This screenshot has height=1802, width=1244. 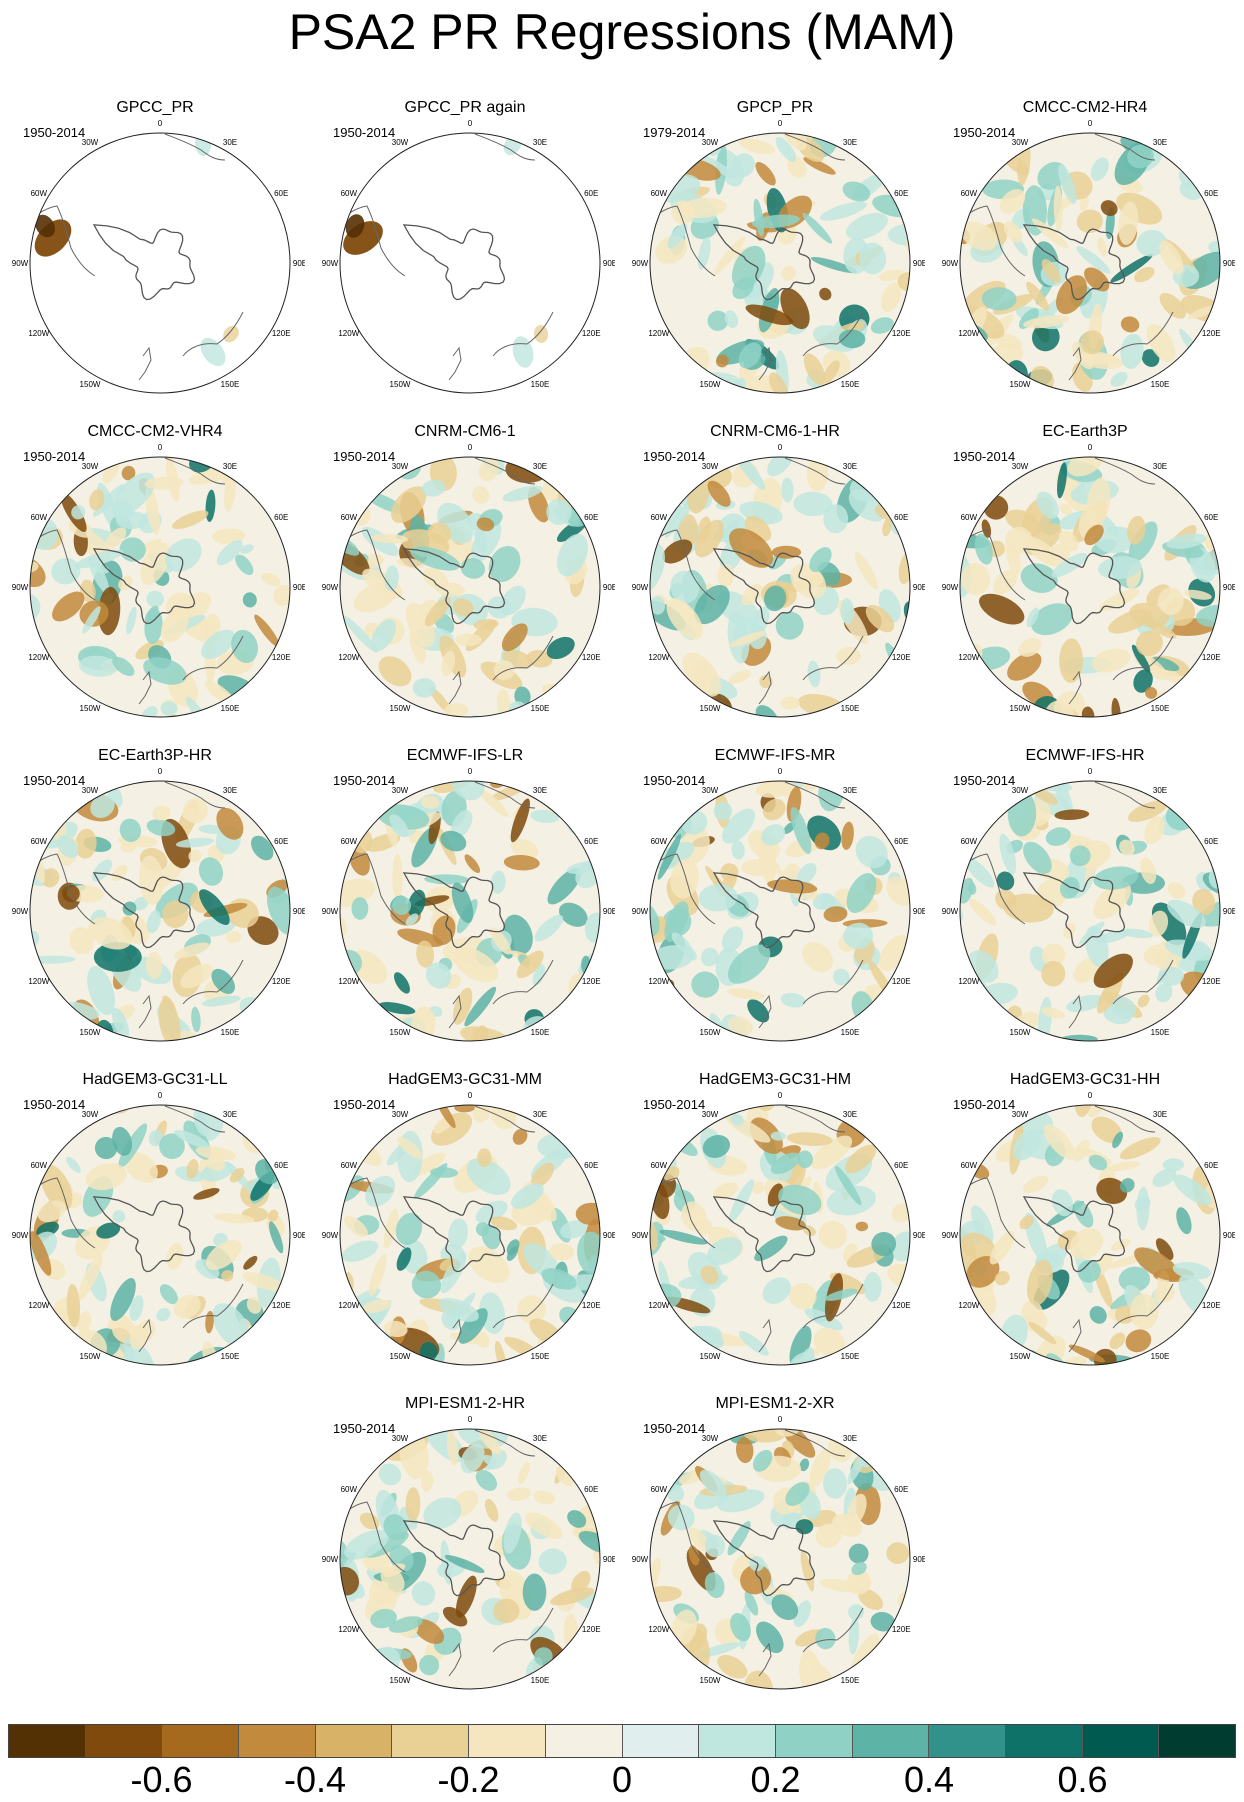 What do you see at coordinates (1197, 1741) in the screenshot?
I see `colorbar-swatch` at bounding box center [1197, 1741].